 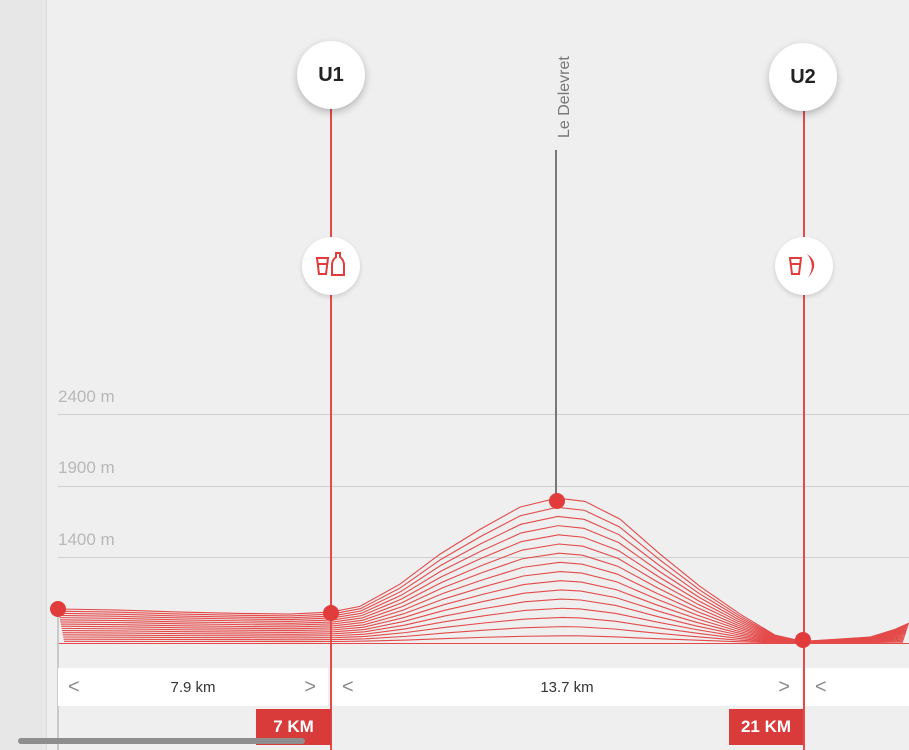 I want to click on segment-bar-1: < 7.9 km >, so click(x=193, y=687).